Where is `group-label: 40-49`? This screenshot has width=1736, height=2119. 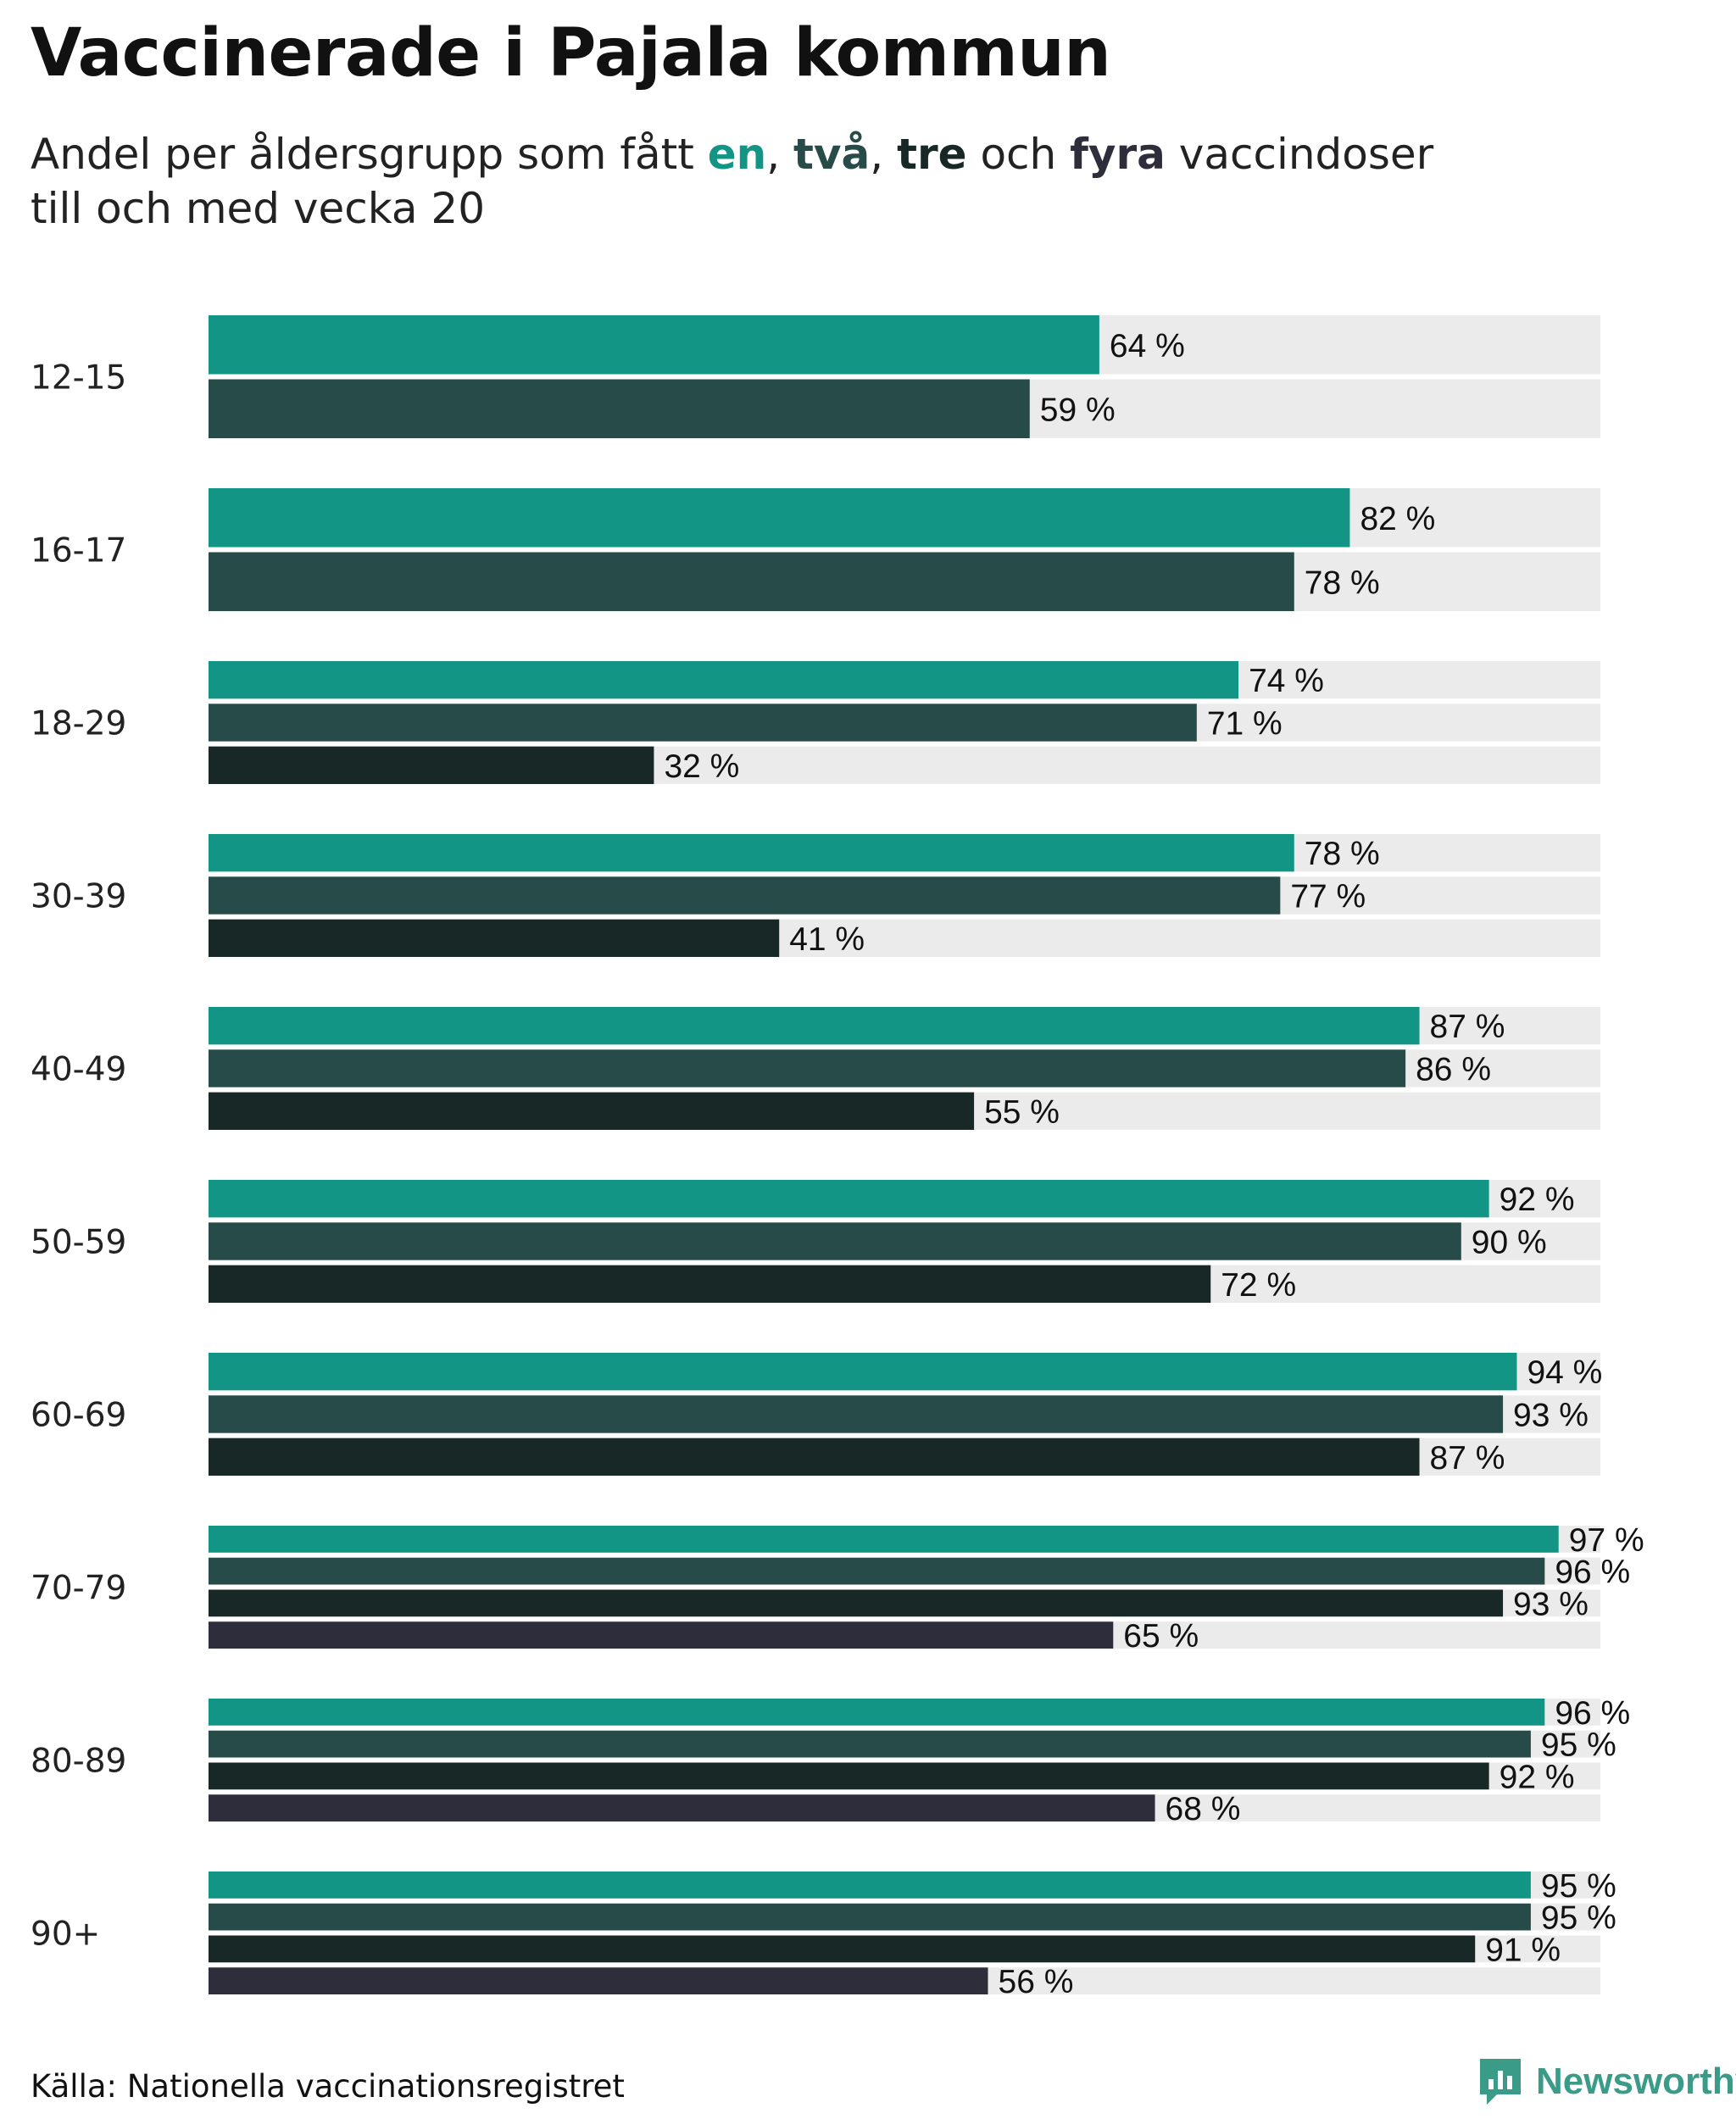
group-label: 40-49 is located at coordinates (78, 1070).